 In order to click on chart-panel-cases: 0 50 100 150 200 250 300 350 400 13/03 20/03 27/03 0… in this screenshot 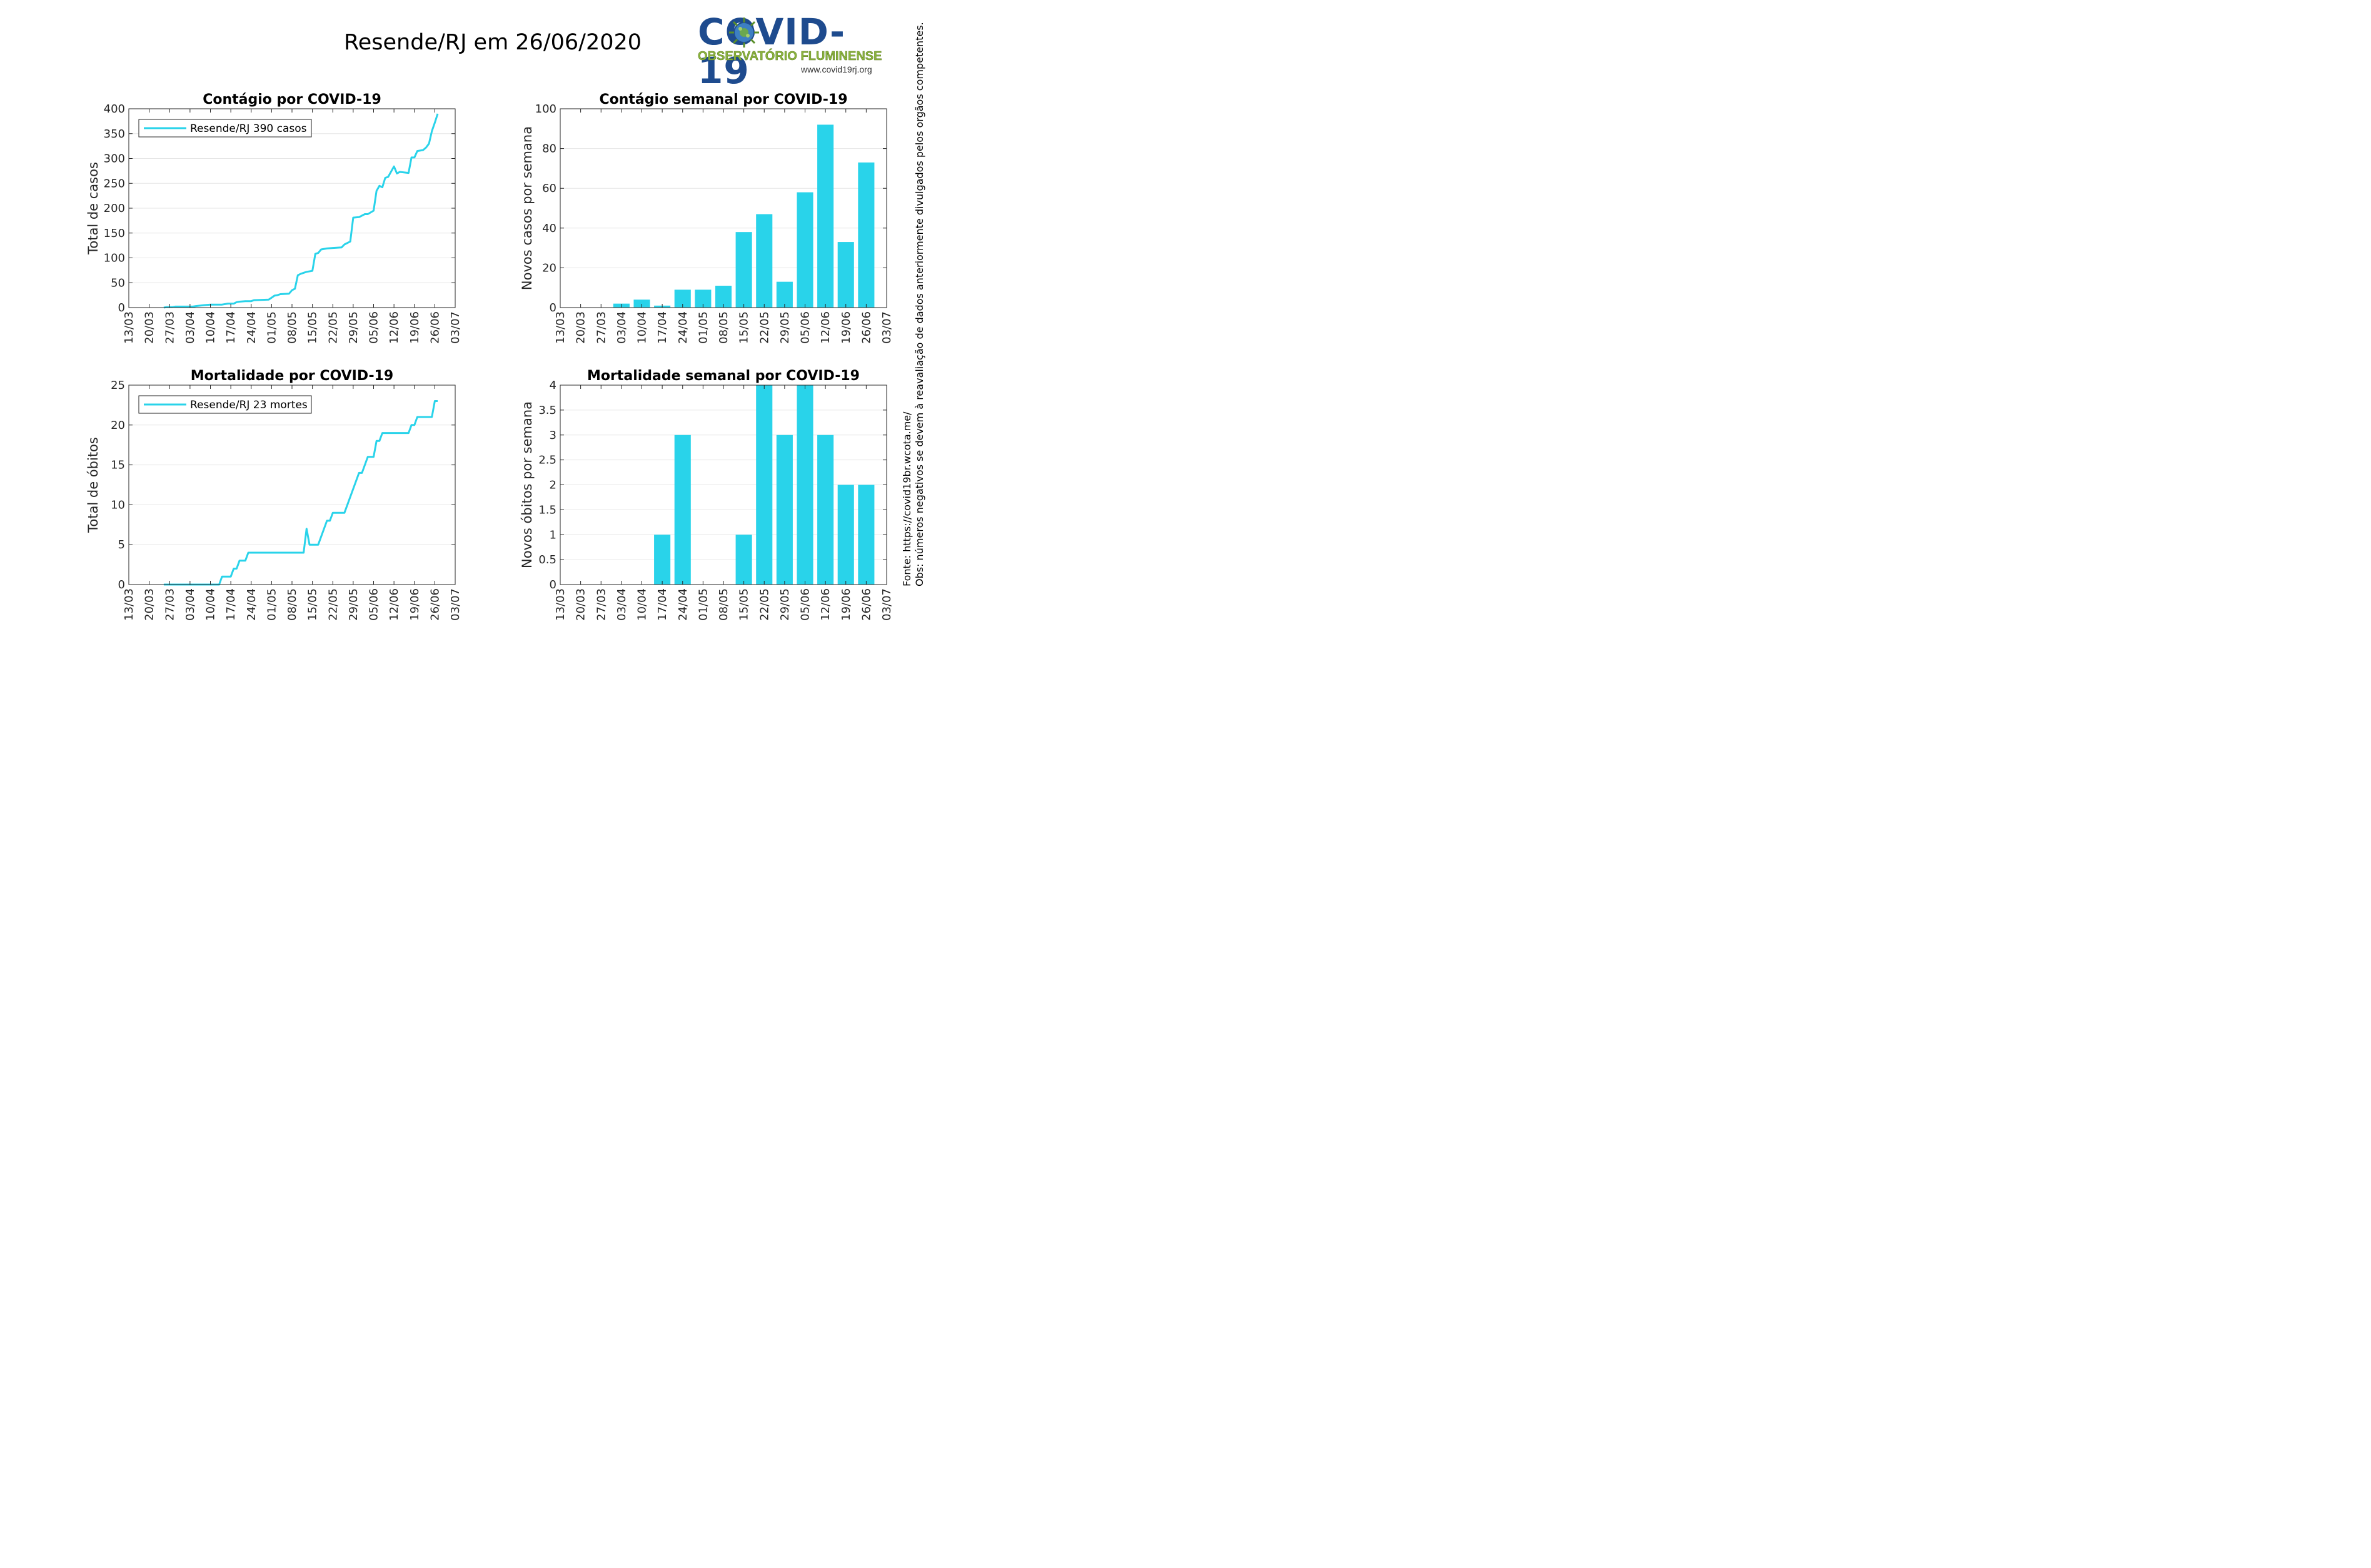, I will do `click(274, 218)`.